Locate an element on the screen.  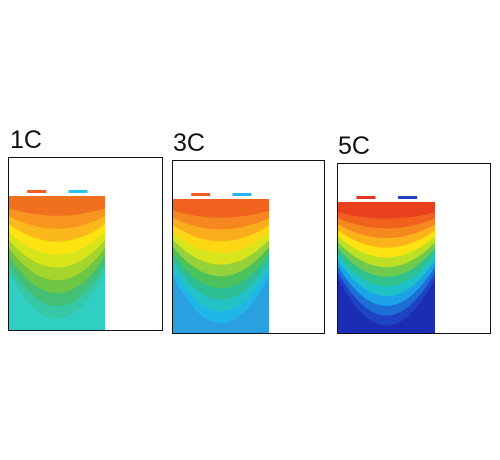
panel-label: 1C is located at coordinates (26, 140).